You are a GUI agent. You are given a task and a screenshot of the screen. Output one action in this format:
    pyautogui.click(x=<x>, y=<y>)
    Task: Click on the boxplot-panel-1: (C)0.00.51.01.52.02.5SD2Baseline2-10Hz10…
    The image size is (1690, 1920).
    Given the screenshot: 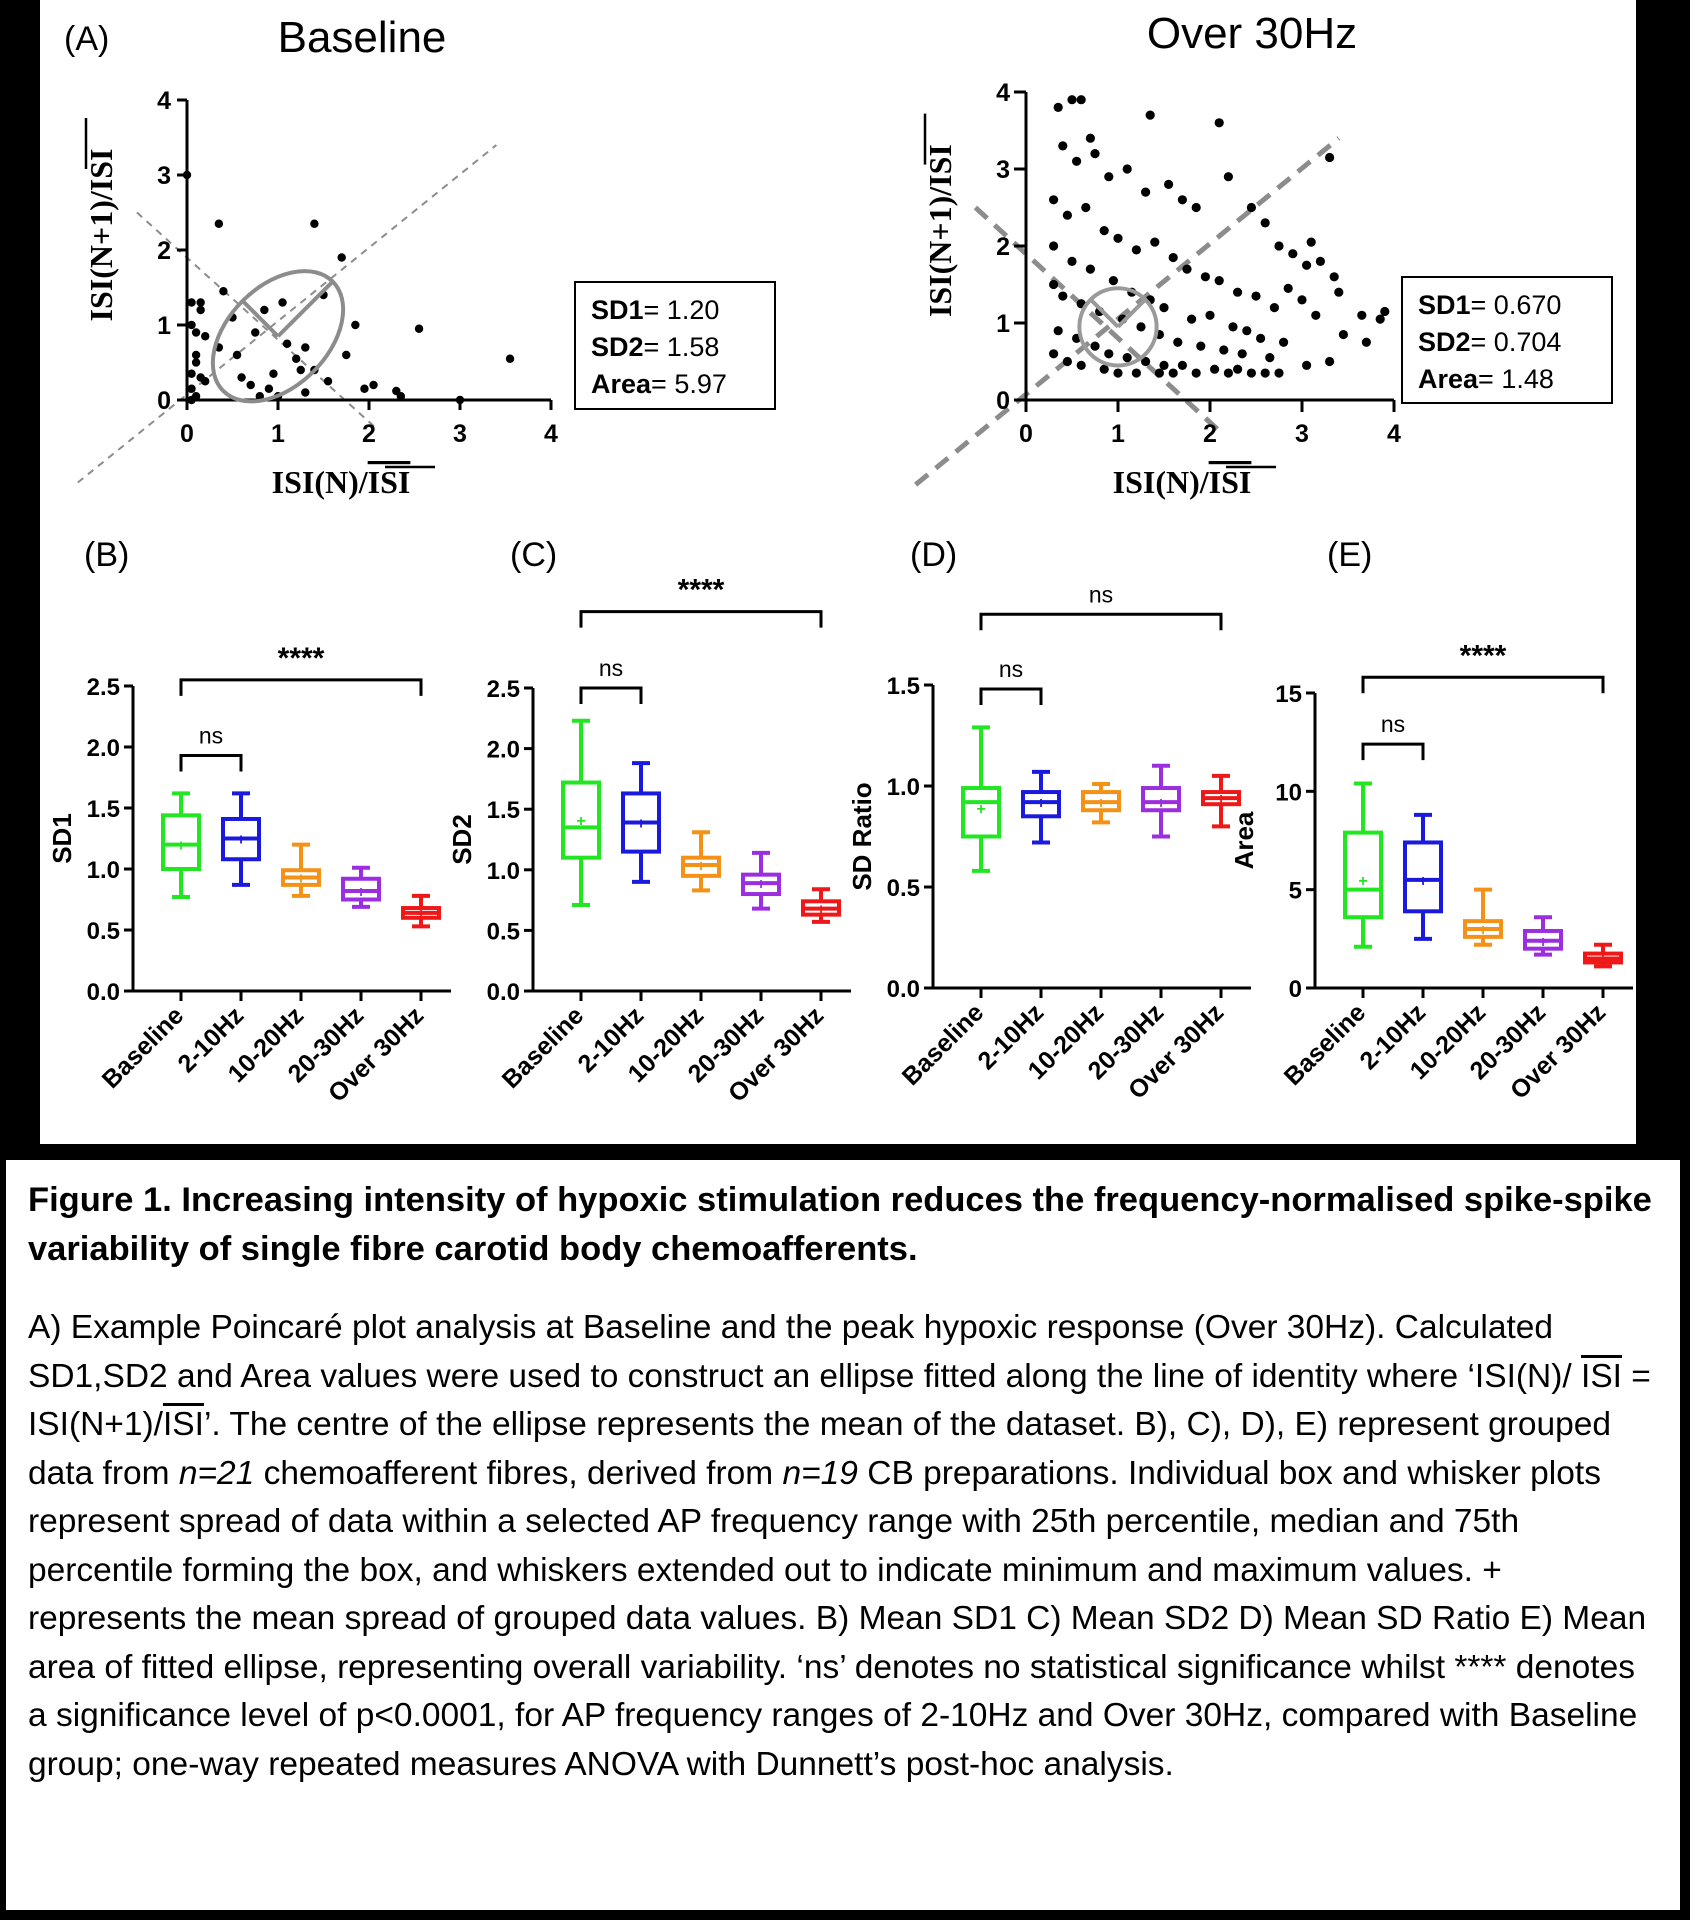 What is the action you would take?
    pyautogui.click(x=649, y=822)
    